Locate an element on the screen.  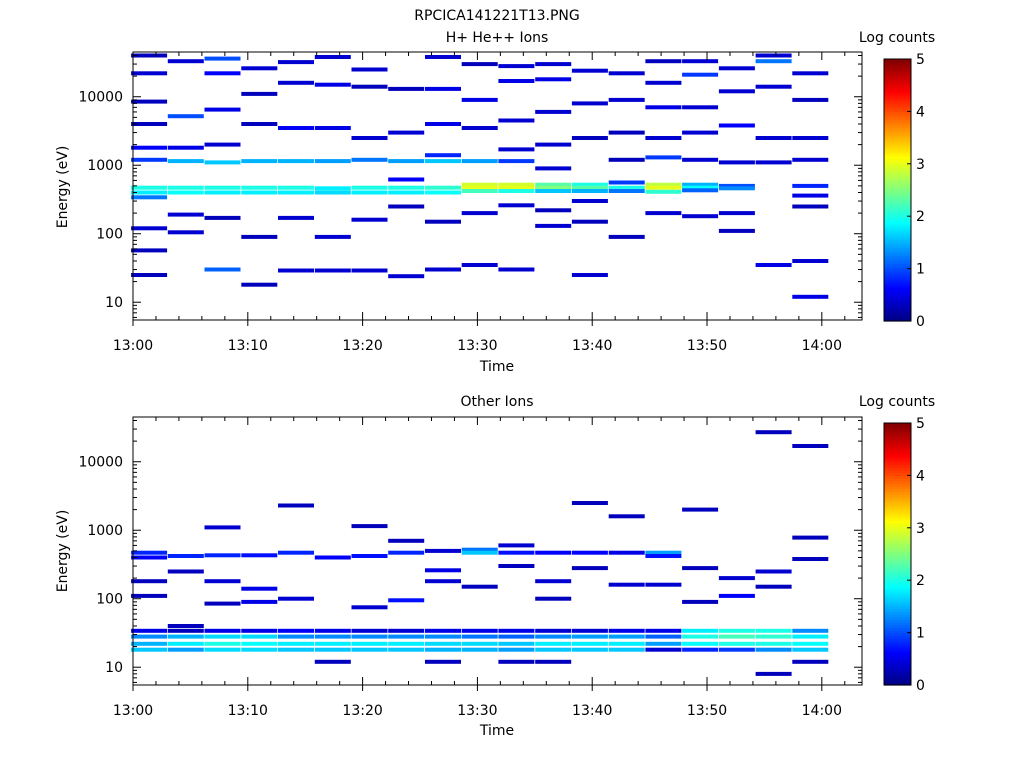
y-axis-label: Energy (eV) is located at coordinates (63, 551).